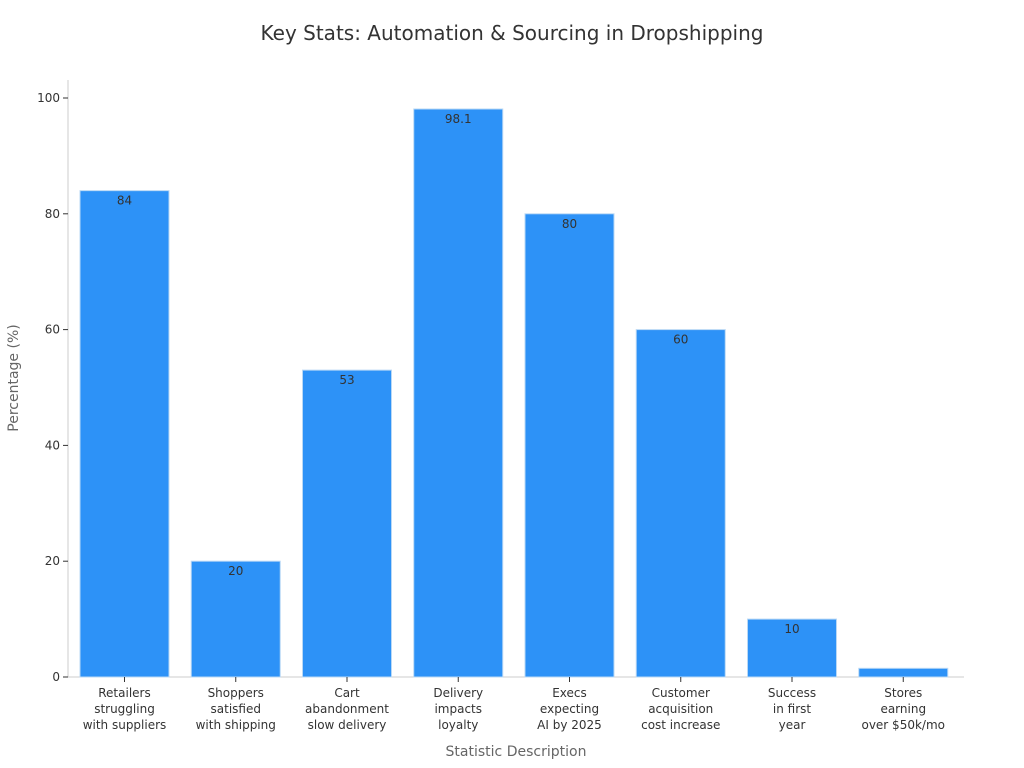 The height and width of the screenshot is (768, 1024). I want to click on y-tick-label: 40, so click(52, 445).